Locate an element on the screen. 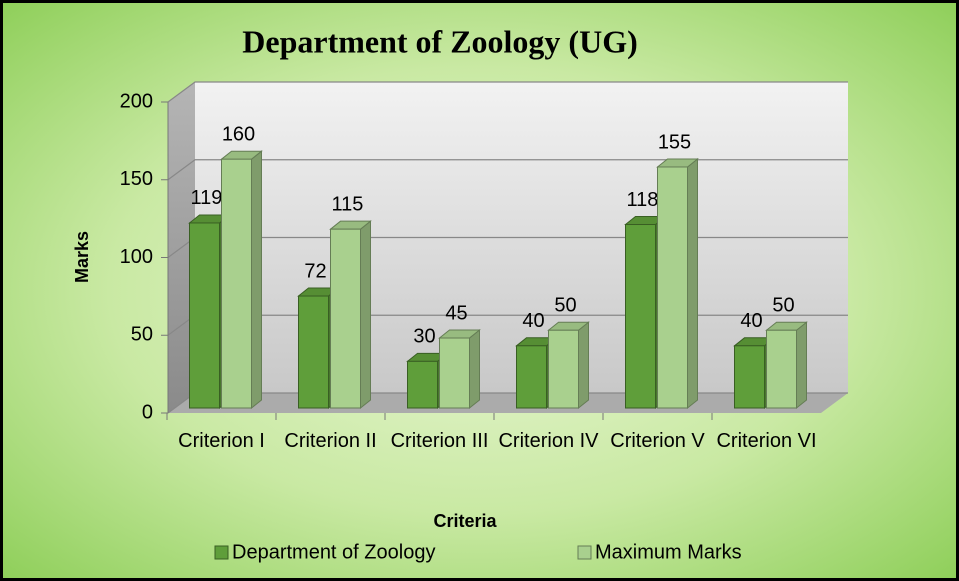 Image resolution: width=959 pixels, height=581 pixels. data-label: 45 is located at coordinates (456, 313).